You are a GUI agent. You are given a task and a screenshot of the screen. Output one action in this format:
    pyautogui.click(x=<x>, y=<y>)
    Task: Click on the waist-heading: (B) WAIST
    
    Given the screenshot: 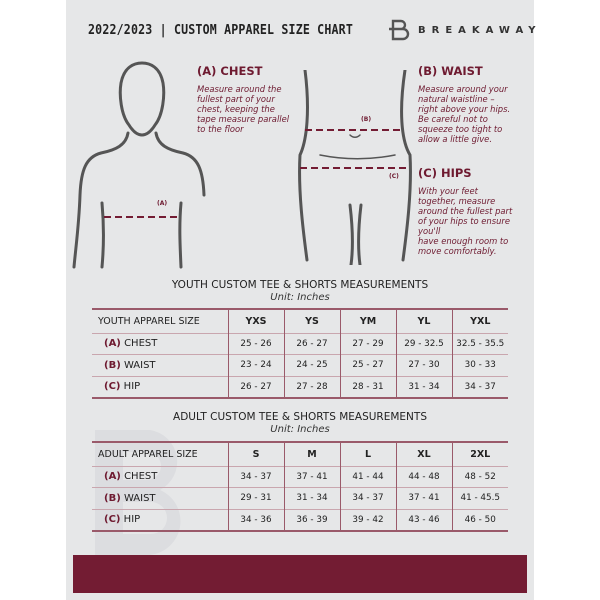 What is the action you would take?
    pyautogui.click(x=450, y=71)
    